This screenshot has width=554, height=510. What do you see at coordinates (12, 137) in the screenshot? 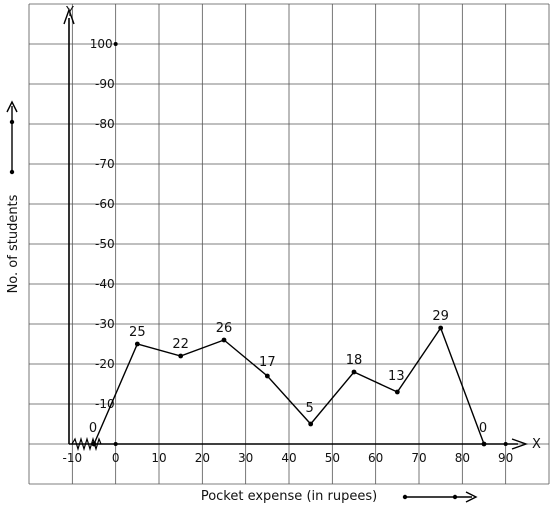
I see `y-scale-arrow-icon` at bounding box center [12, 137].